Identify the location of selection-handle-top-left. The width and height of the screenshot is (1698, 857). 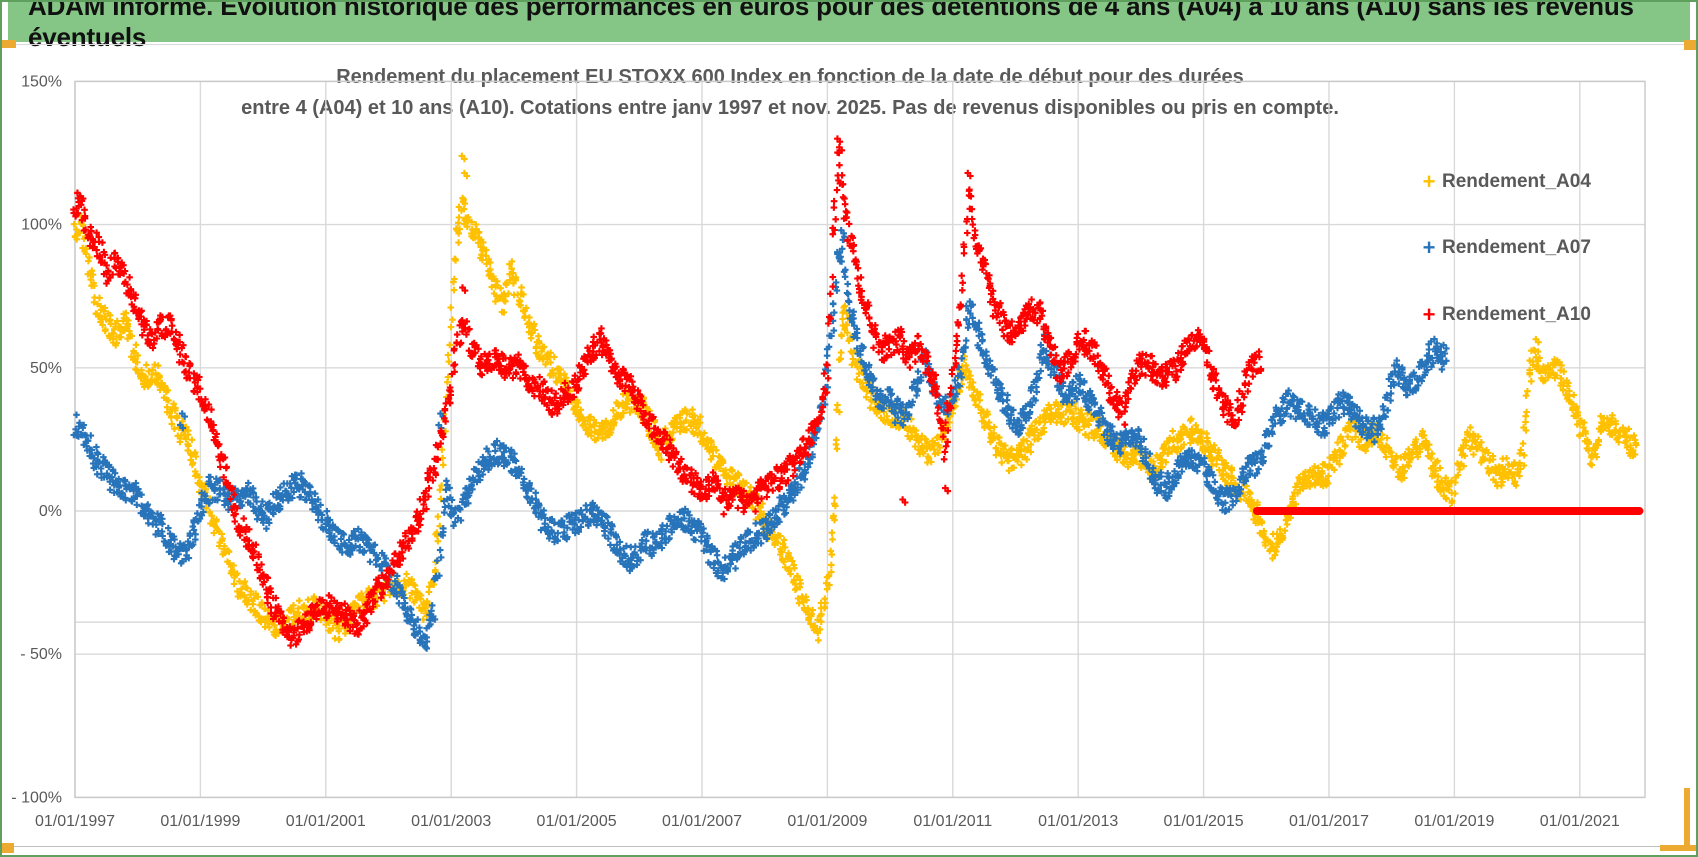
(8, 44).